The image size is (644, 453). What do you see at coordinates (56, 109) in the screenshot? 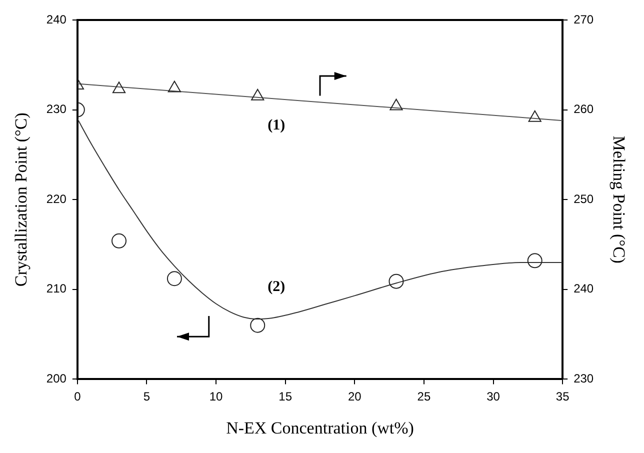
I see `y-tick-label: 230` at bounding box center [56, 109].